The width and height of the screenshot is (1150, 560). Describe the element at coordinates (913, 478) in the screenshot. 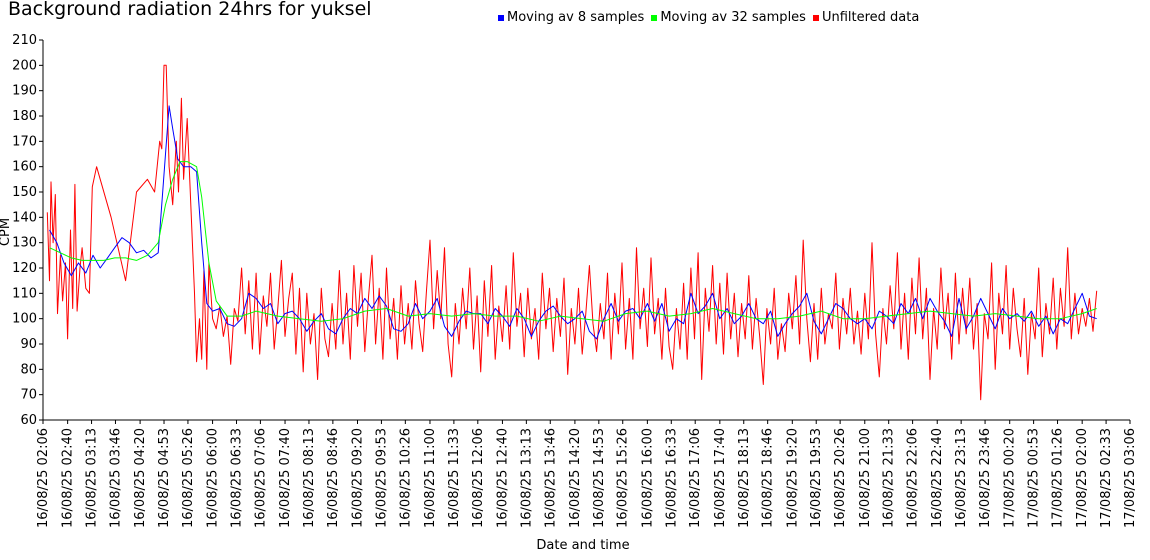

I see `x-tick-label: 16/08/25 22:06` at that location.